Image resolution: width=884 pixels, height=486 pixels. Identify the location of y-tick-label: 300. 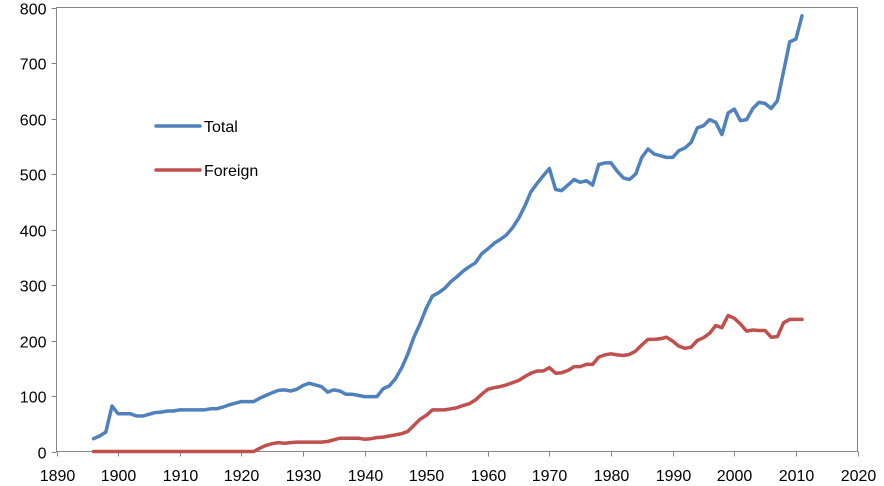
(33, 287).